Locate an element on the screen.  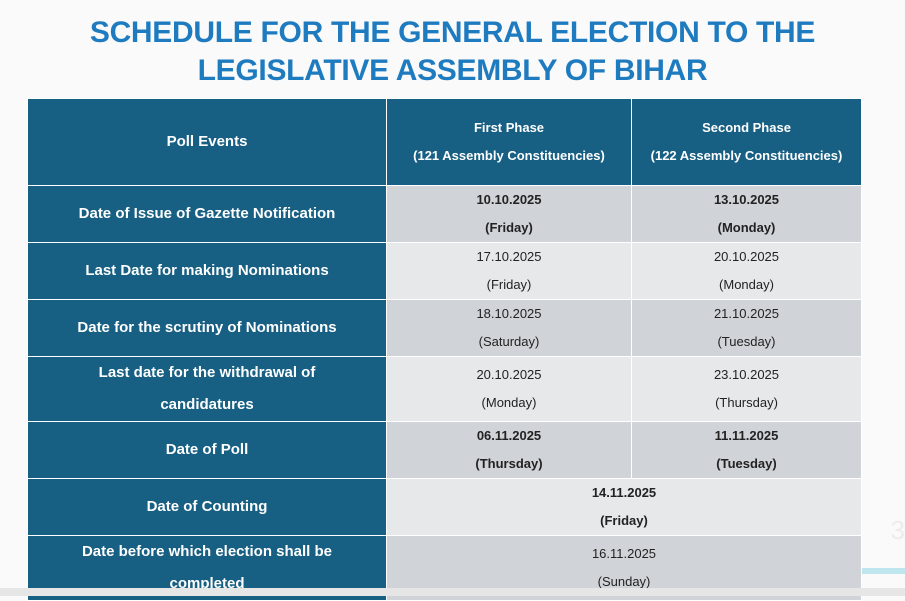
day: (Saturday) is located at coordinates (509, 341).